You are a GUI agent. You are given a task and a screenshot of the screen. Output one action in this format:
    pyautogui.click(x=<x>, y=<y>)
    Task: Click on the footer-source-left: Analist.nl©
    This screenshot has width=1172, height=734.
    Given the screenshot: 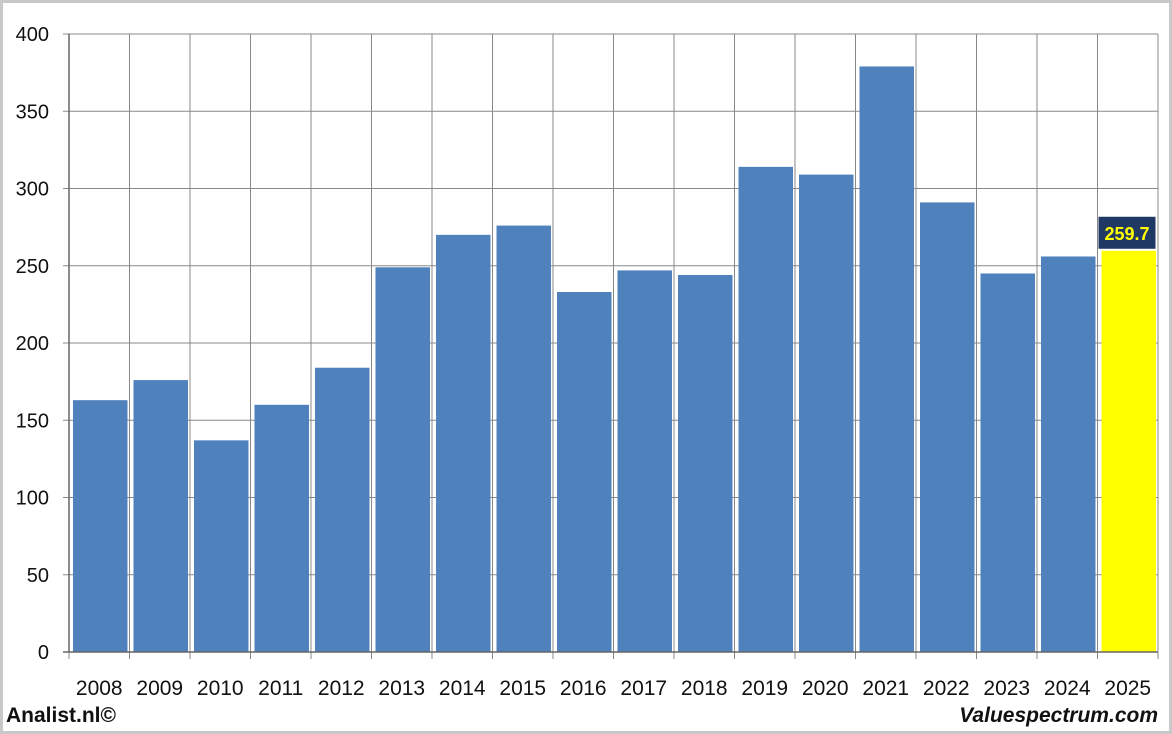 What is the action you would take?
    pyautogui.click(x=61, y=715)
    